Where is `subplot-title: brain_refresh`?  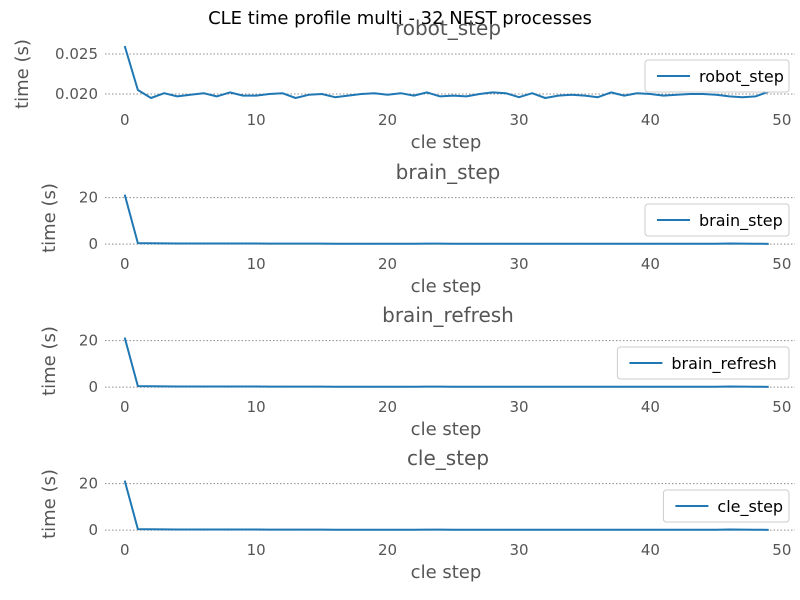 subplot-title: brain_refresh is located at coordinates (448, 315).